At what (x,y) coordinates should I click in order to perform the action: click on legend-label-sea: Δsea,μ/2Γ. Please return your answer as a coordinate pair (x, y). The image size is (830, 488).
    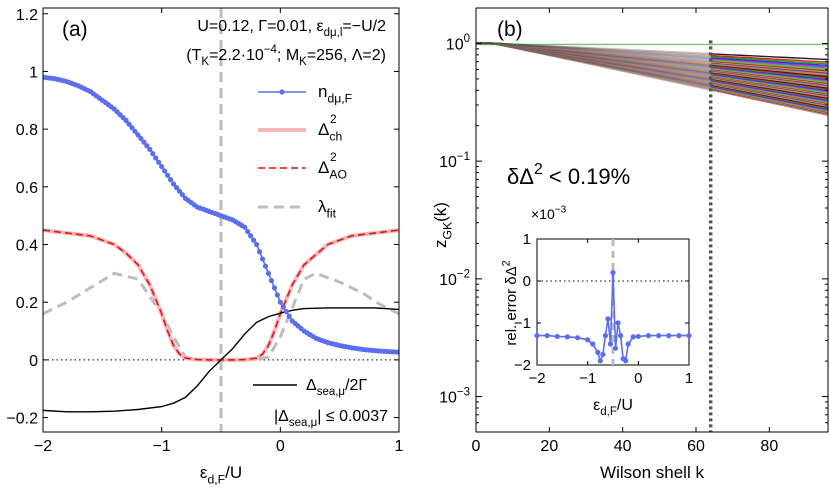
    Looking at the image, I should click on (336, 387).